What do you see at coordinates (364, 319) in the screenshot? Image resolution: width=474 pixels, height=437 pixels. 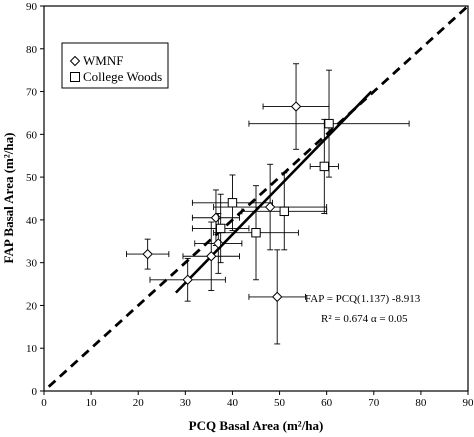 I see `regression-stats: R² = 0.674 α = 0.05` at bounding box center [364, 319].